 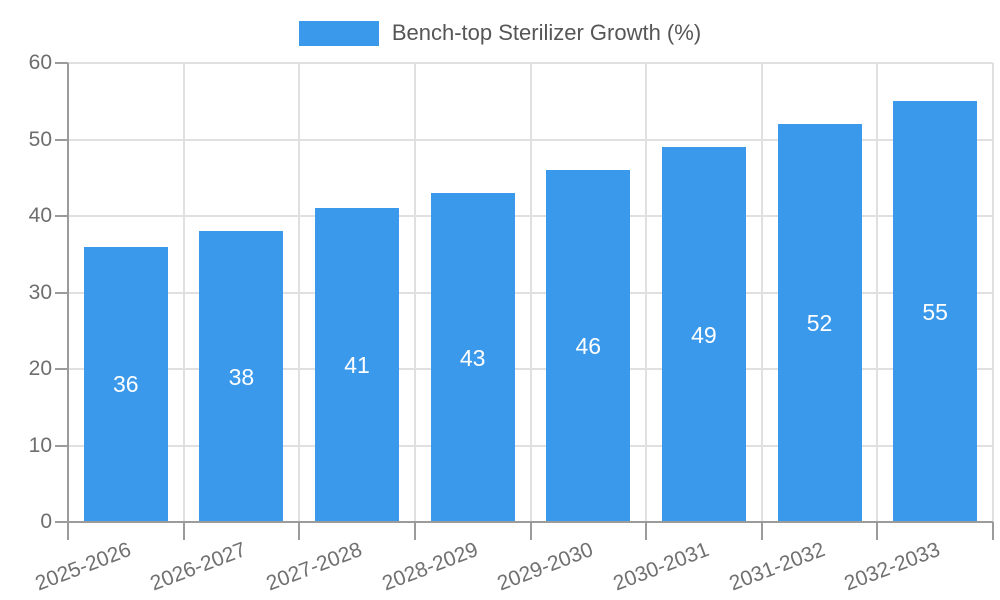 I want to click on bar-value-label: 49, so click(x=704, y=334).